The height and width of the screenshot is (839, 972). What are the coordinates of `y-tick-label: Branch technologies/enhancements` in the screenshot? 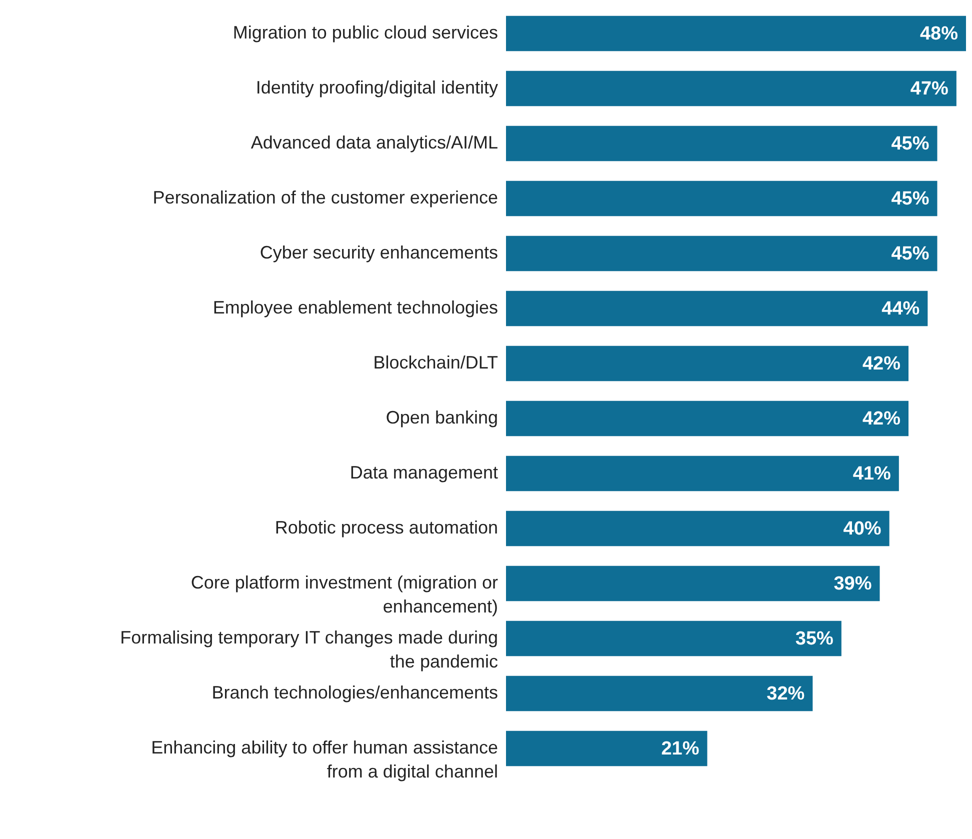 It's located at (355, 692).